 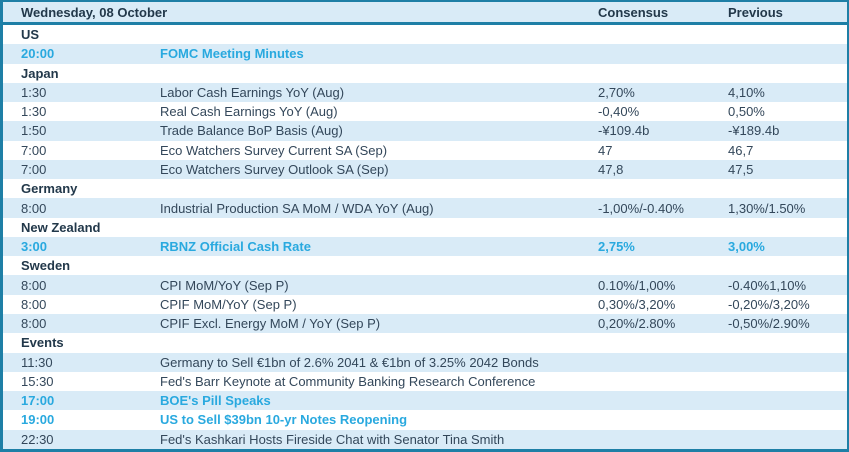 I want to click on consensus-column-header: Consensus, so click(x=633, y=12).